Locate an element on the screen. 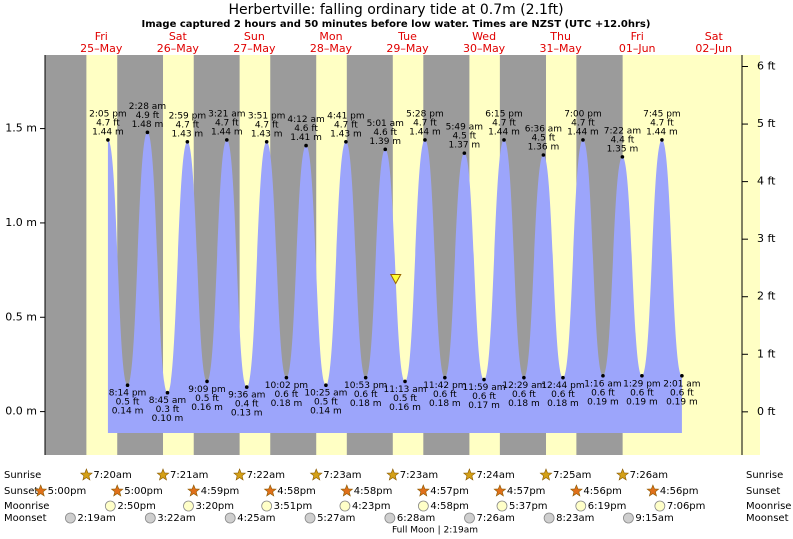  tide-height: 0.14 m is located at coordinates (128, 412).